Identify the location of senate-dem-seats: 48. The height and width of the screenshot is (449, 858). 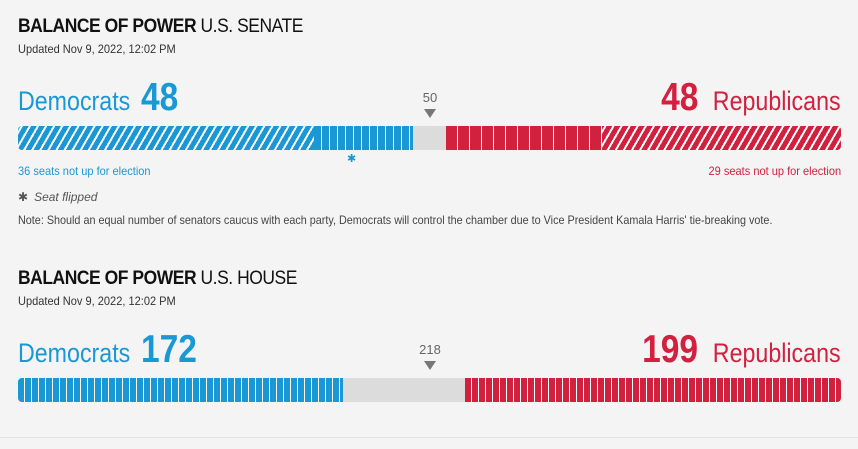
(159, 97).